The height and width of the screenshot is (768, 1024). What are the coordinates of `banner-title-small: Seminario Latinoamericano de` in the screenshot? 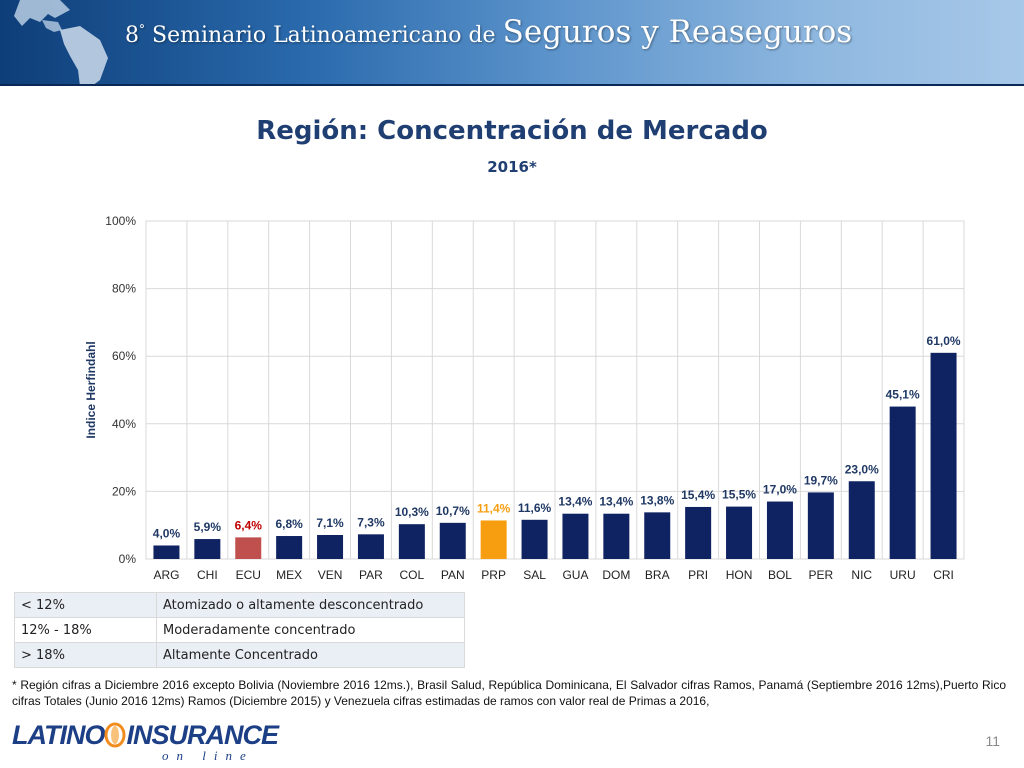 It's located at (324, 35).